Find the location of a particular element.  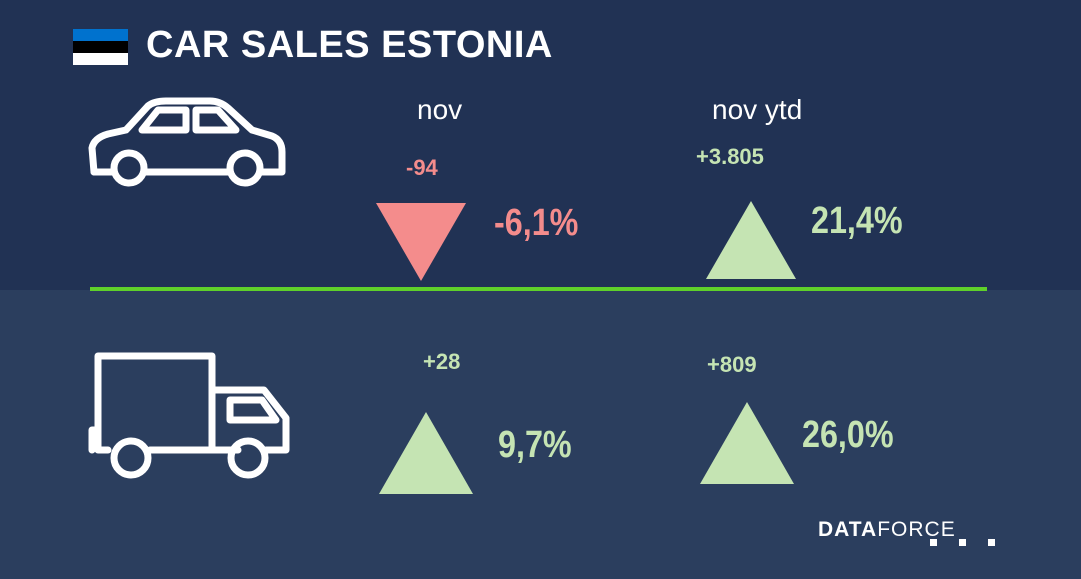

logo-text-light: FORCE is located at coordinates (916, 529).